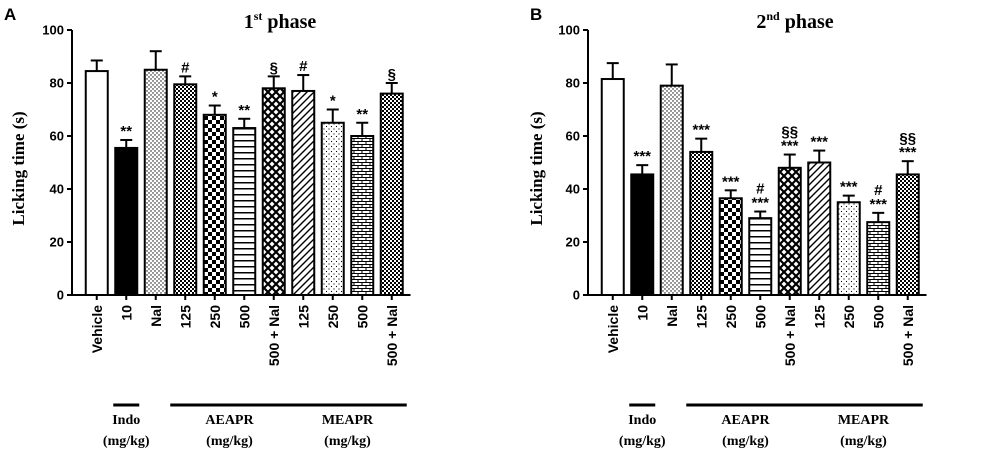 The width and height of the screenshot is (1000, 461). What do you see at coordinates (280, 21) in the screenshot?
I see `chart-title: 1st phase` at bounding box center [280, 21].